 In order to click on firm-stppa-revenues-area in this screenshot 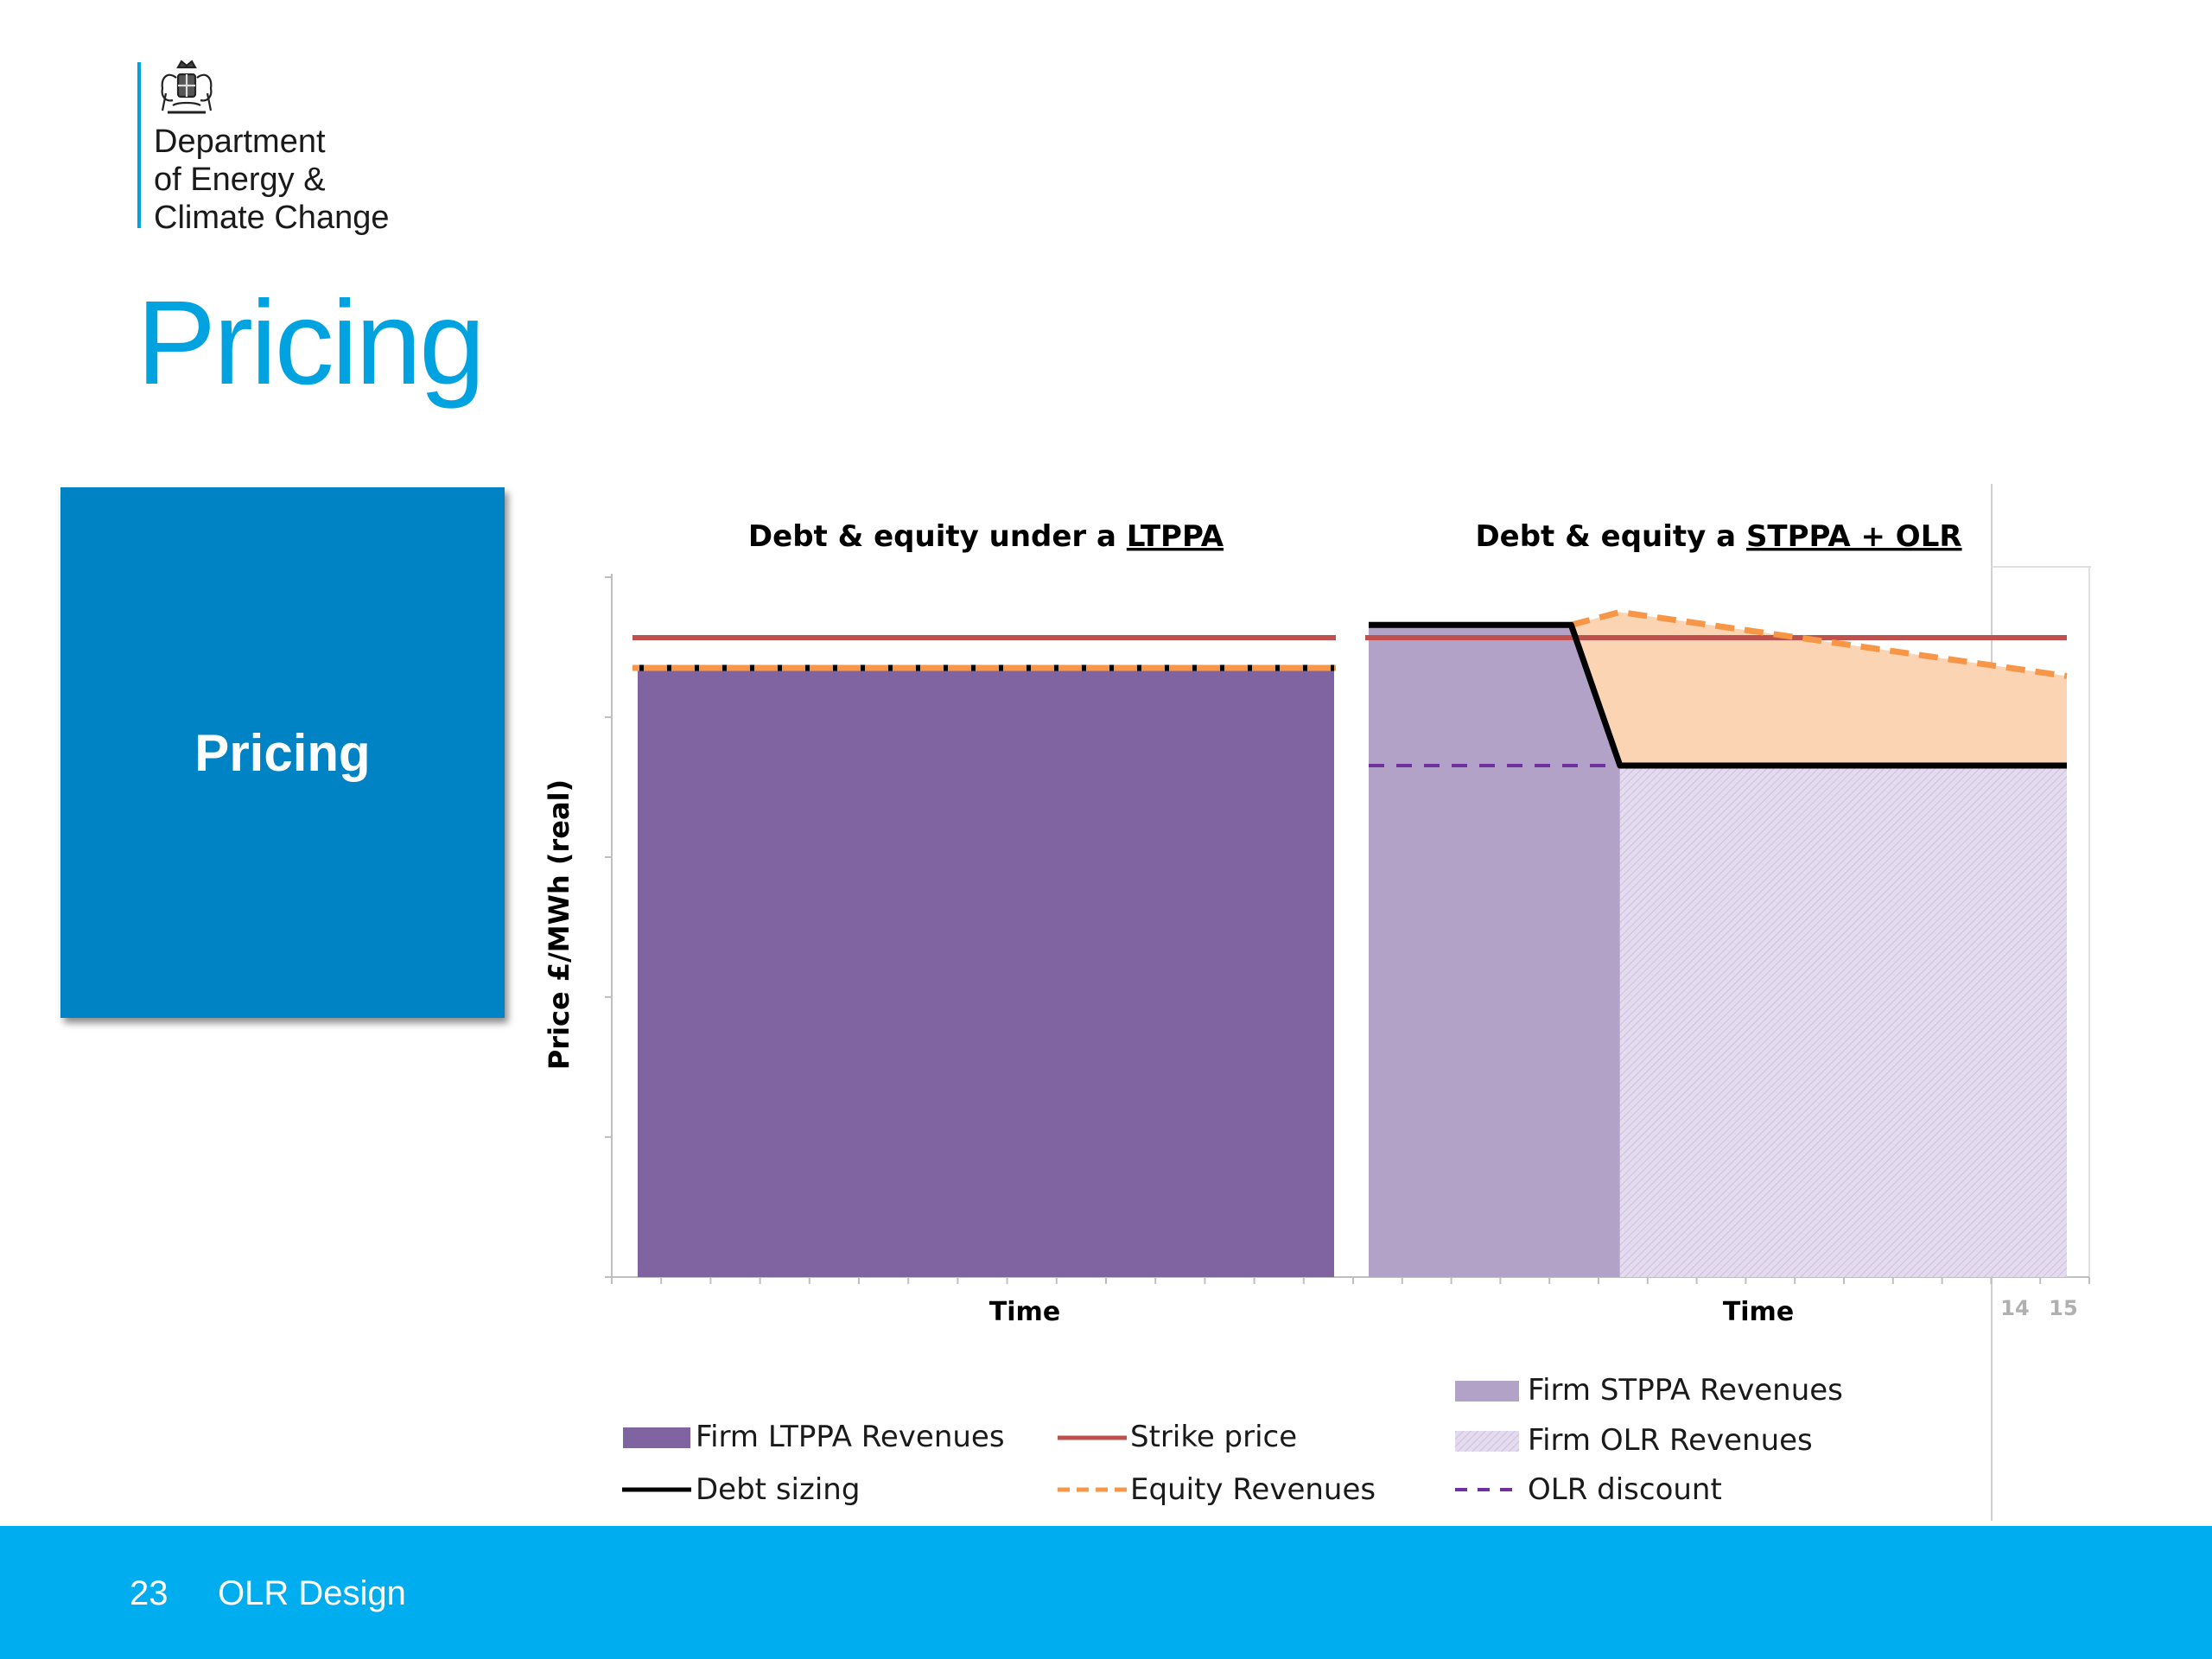, I will do `click(1494, 951)`.